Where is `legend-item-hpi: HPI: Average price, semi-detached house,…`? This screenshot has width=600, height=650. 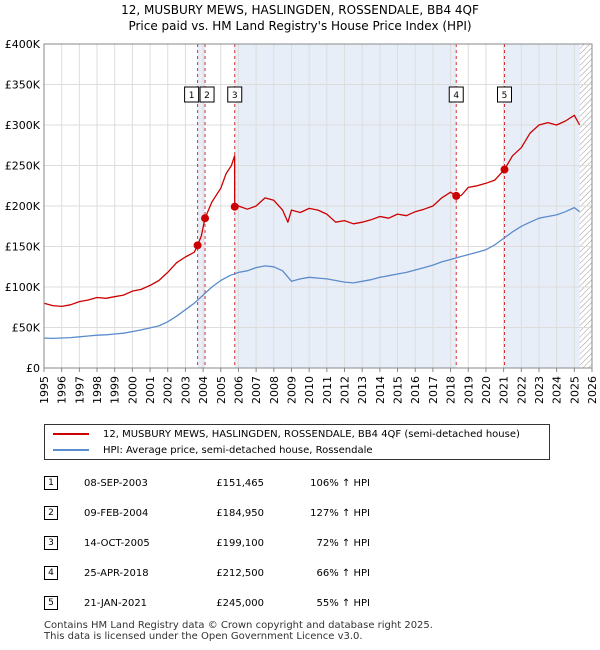 legend-item-hpi: HPI: Average price, semi-detached house,… is located at coordinates (213, 451).